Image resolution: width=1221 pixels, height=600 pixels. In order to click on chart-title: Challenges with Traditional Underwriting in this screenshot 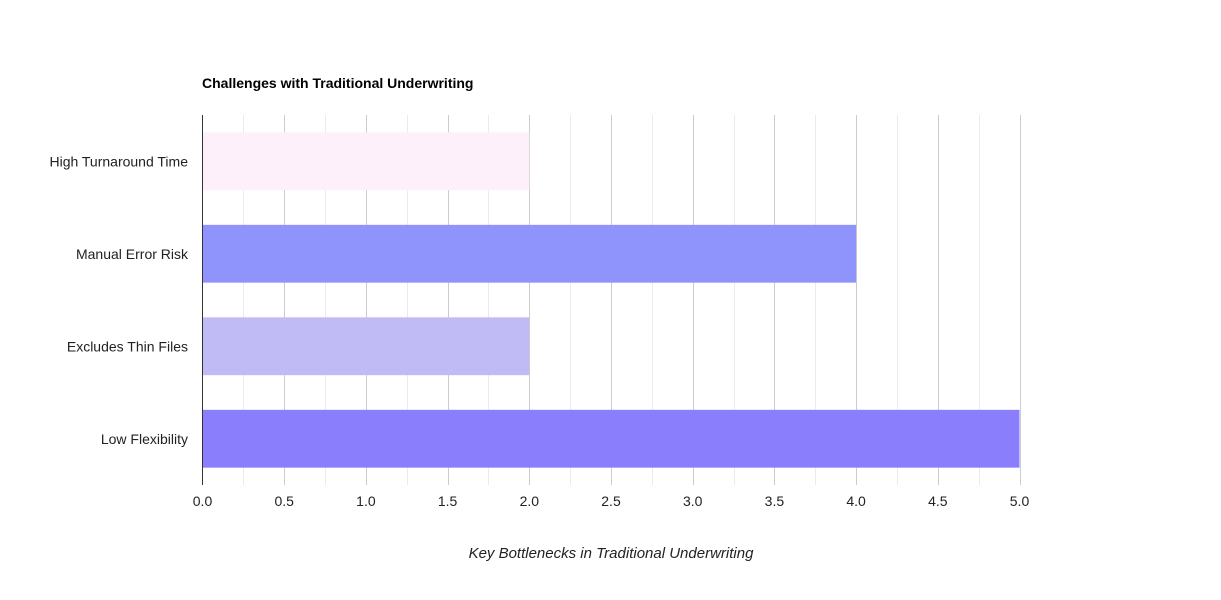, I will do `click(337, 83)`.